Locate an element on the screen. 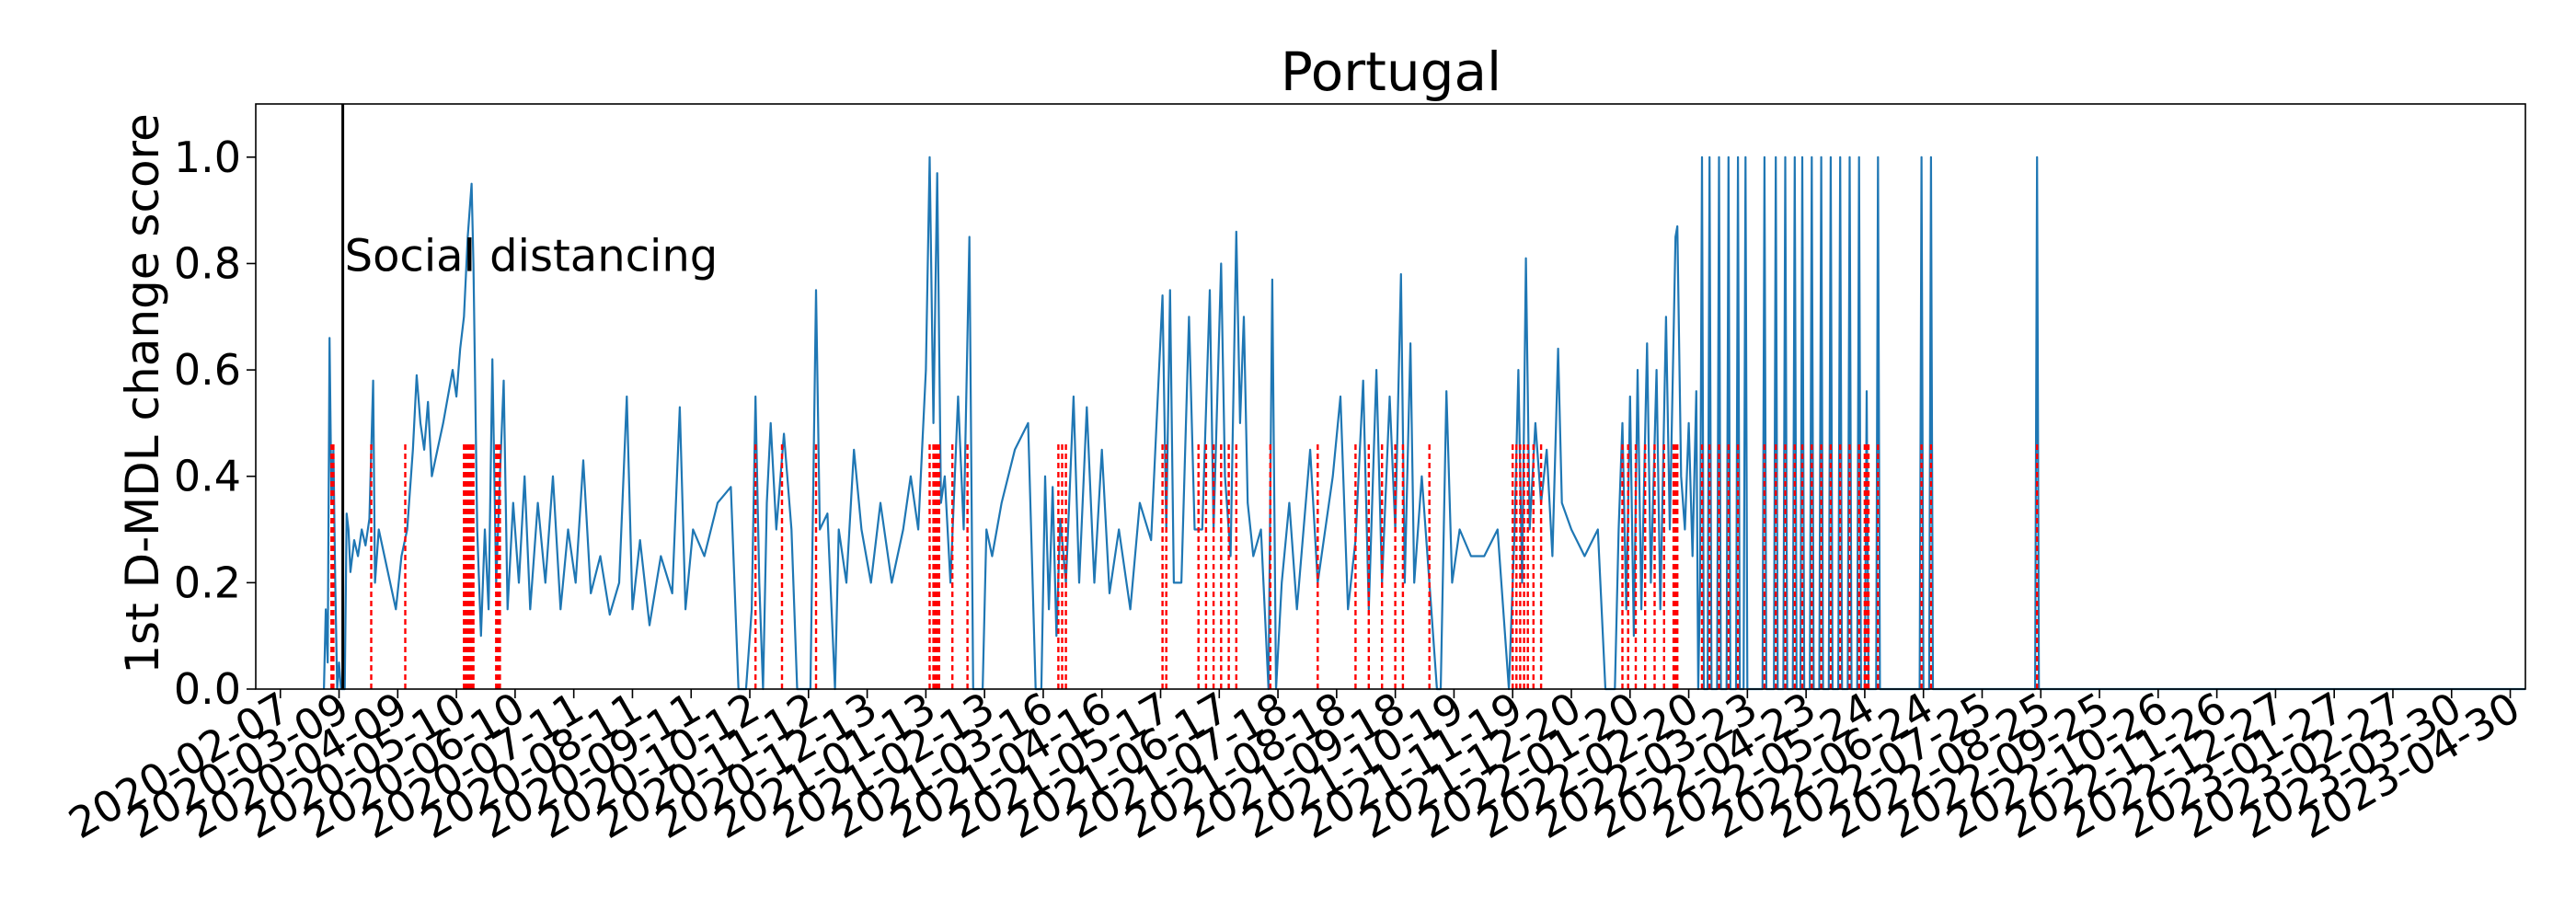 This screenshot has height=920, width=2576. y-tick-label: 0.0 is located at coordinates (207, 689).